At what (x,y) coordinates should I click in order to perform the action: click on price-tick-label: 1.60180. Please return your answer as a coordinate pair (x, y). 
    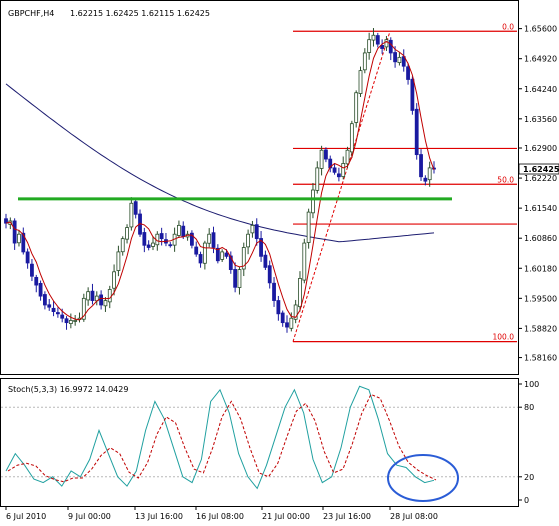
    Looking at the image, I should click on (540, 268).